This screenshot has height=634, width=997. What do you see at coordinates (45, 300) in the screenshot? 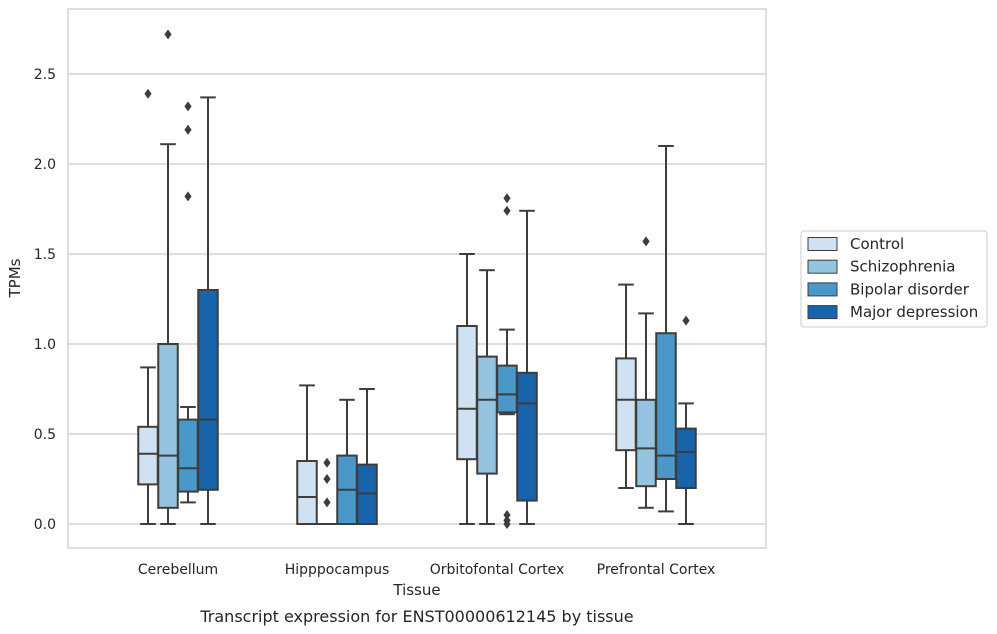
I see `y-axis-ticks: 0.0 0.5 1.0 1.5 2.0 2.5` at bounding box center [45, 300].